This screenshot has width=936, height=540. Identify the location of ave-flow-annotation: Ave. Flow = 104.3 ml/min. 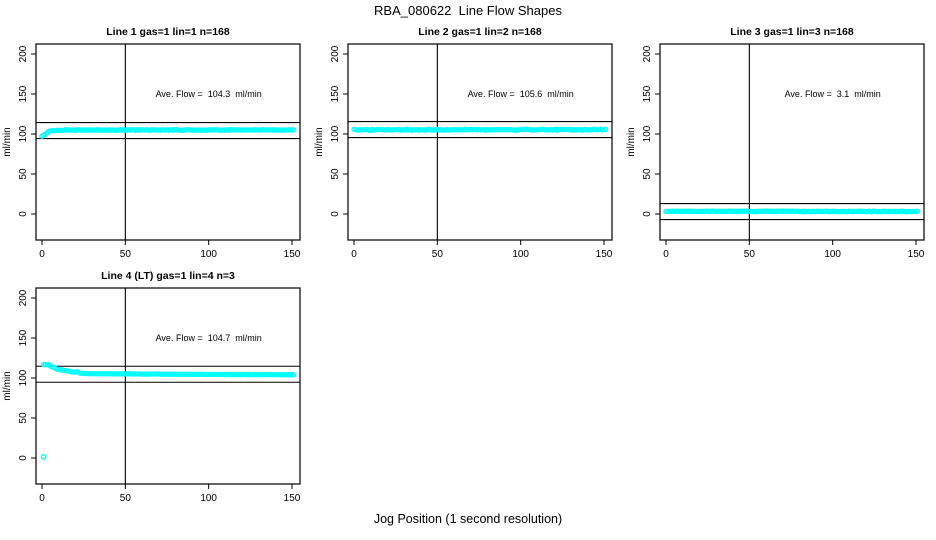
(209, 94).